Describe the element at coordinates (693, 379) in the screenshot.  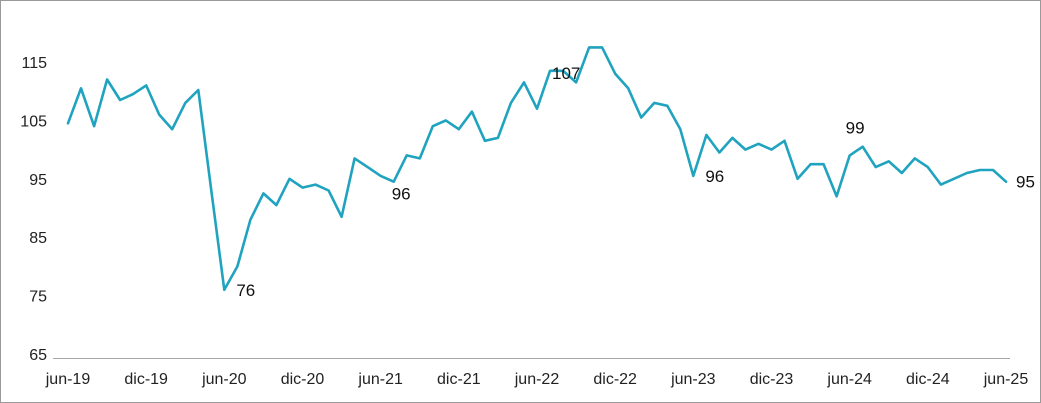
I see `x-tick-label: jun-23` at that location.